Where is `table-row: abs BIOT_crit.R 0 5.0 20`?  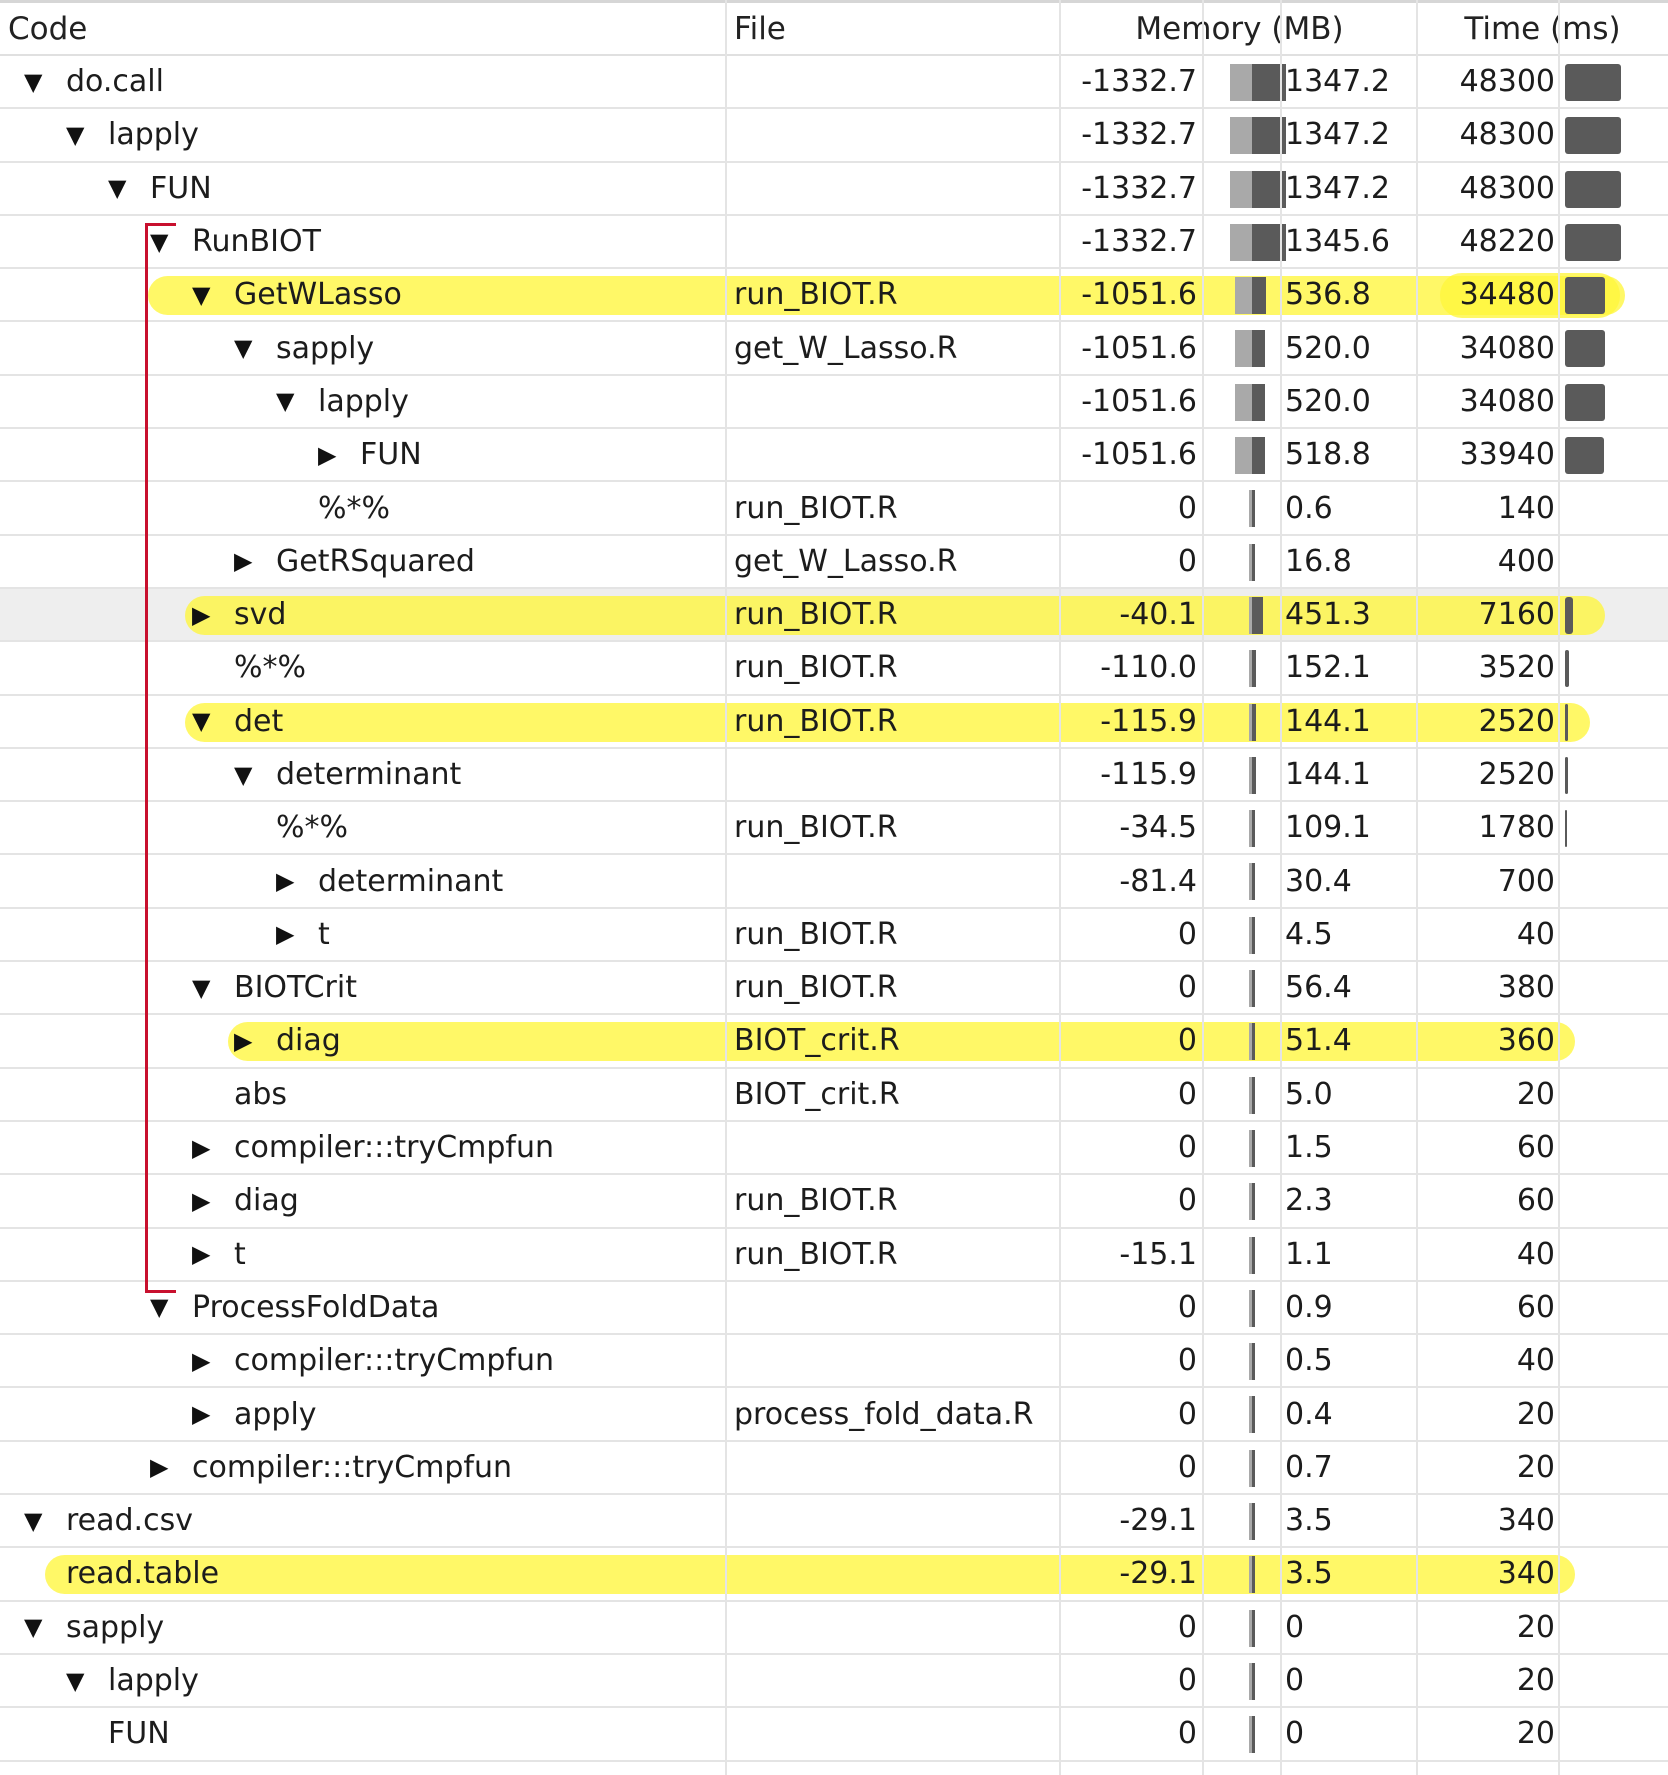 table-row: abs BIOT_crit.R 0 5.0 20 is located at coordinates (834, 1095).